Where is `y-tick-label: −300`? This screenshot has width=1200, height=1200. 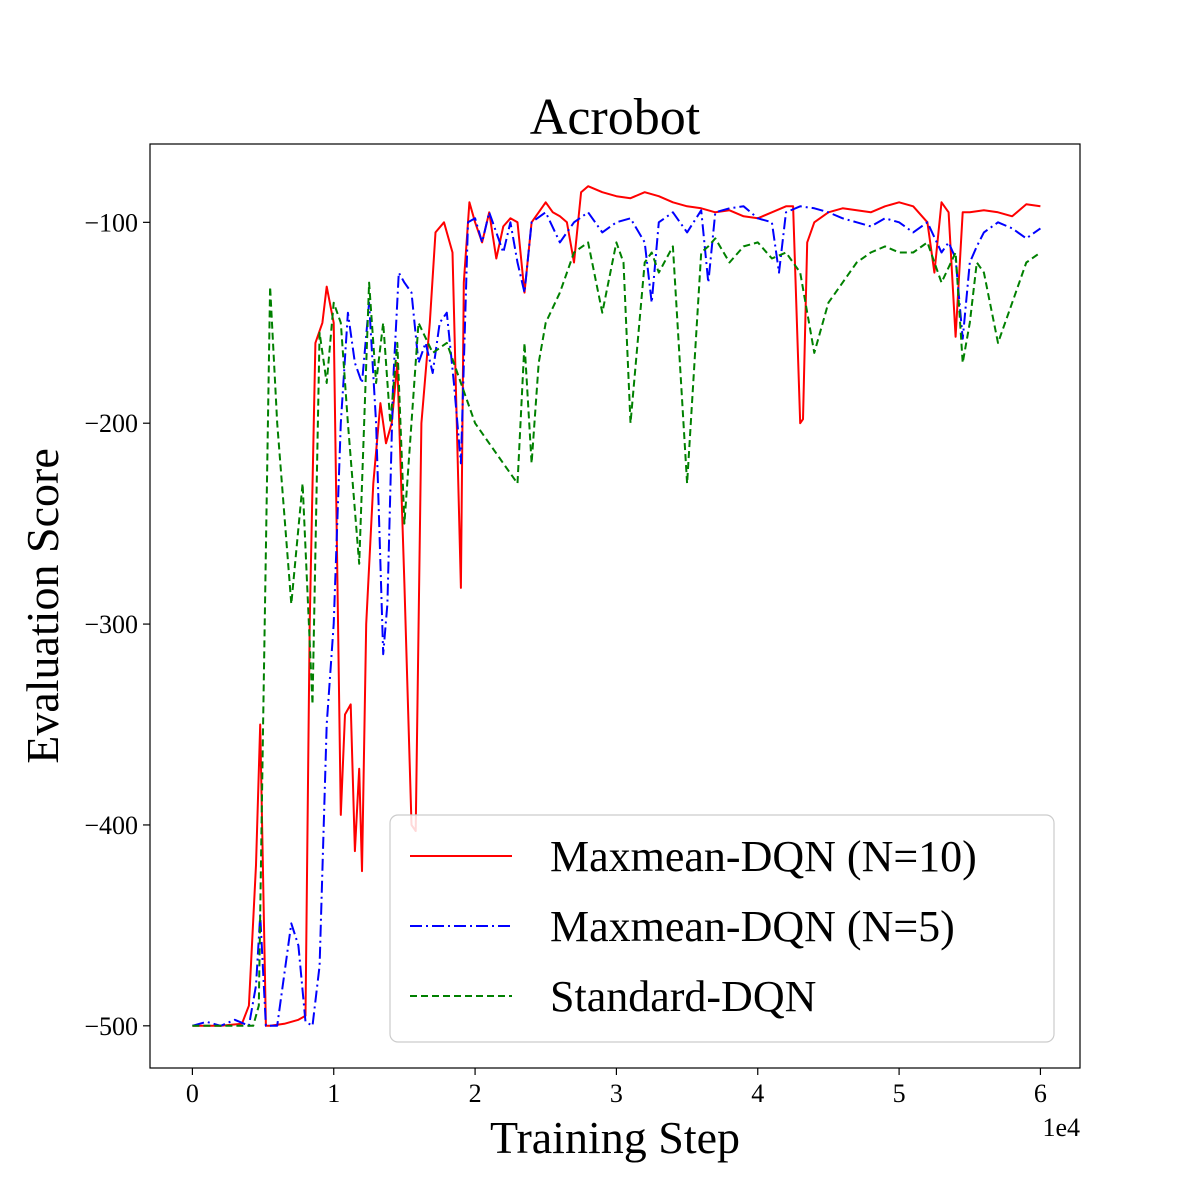
y-tick-label: −300 is located at coordinates (111, 624).